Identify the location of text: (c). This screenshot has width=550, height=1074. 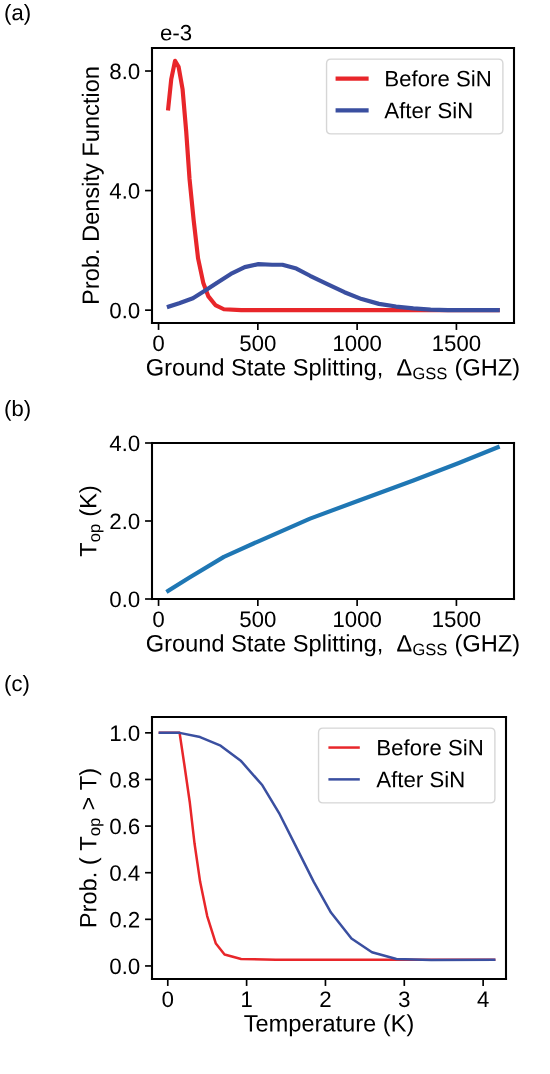
(17, 685).